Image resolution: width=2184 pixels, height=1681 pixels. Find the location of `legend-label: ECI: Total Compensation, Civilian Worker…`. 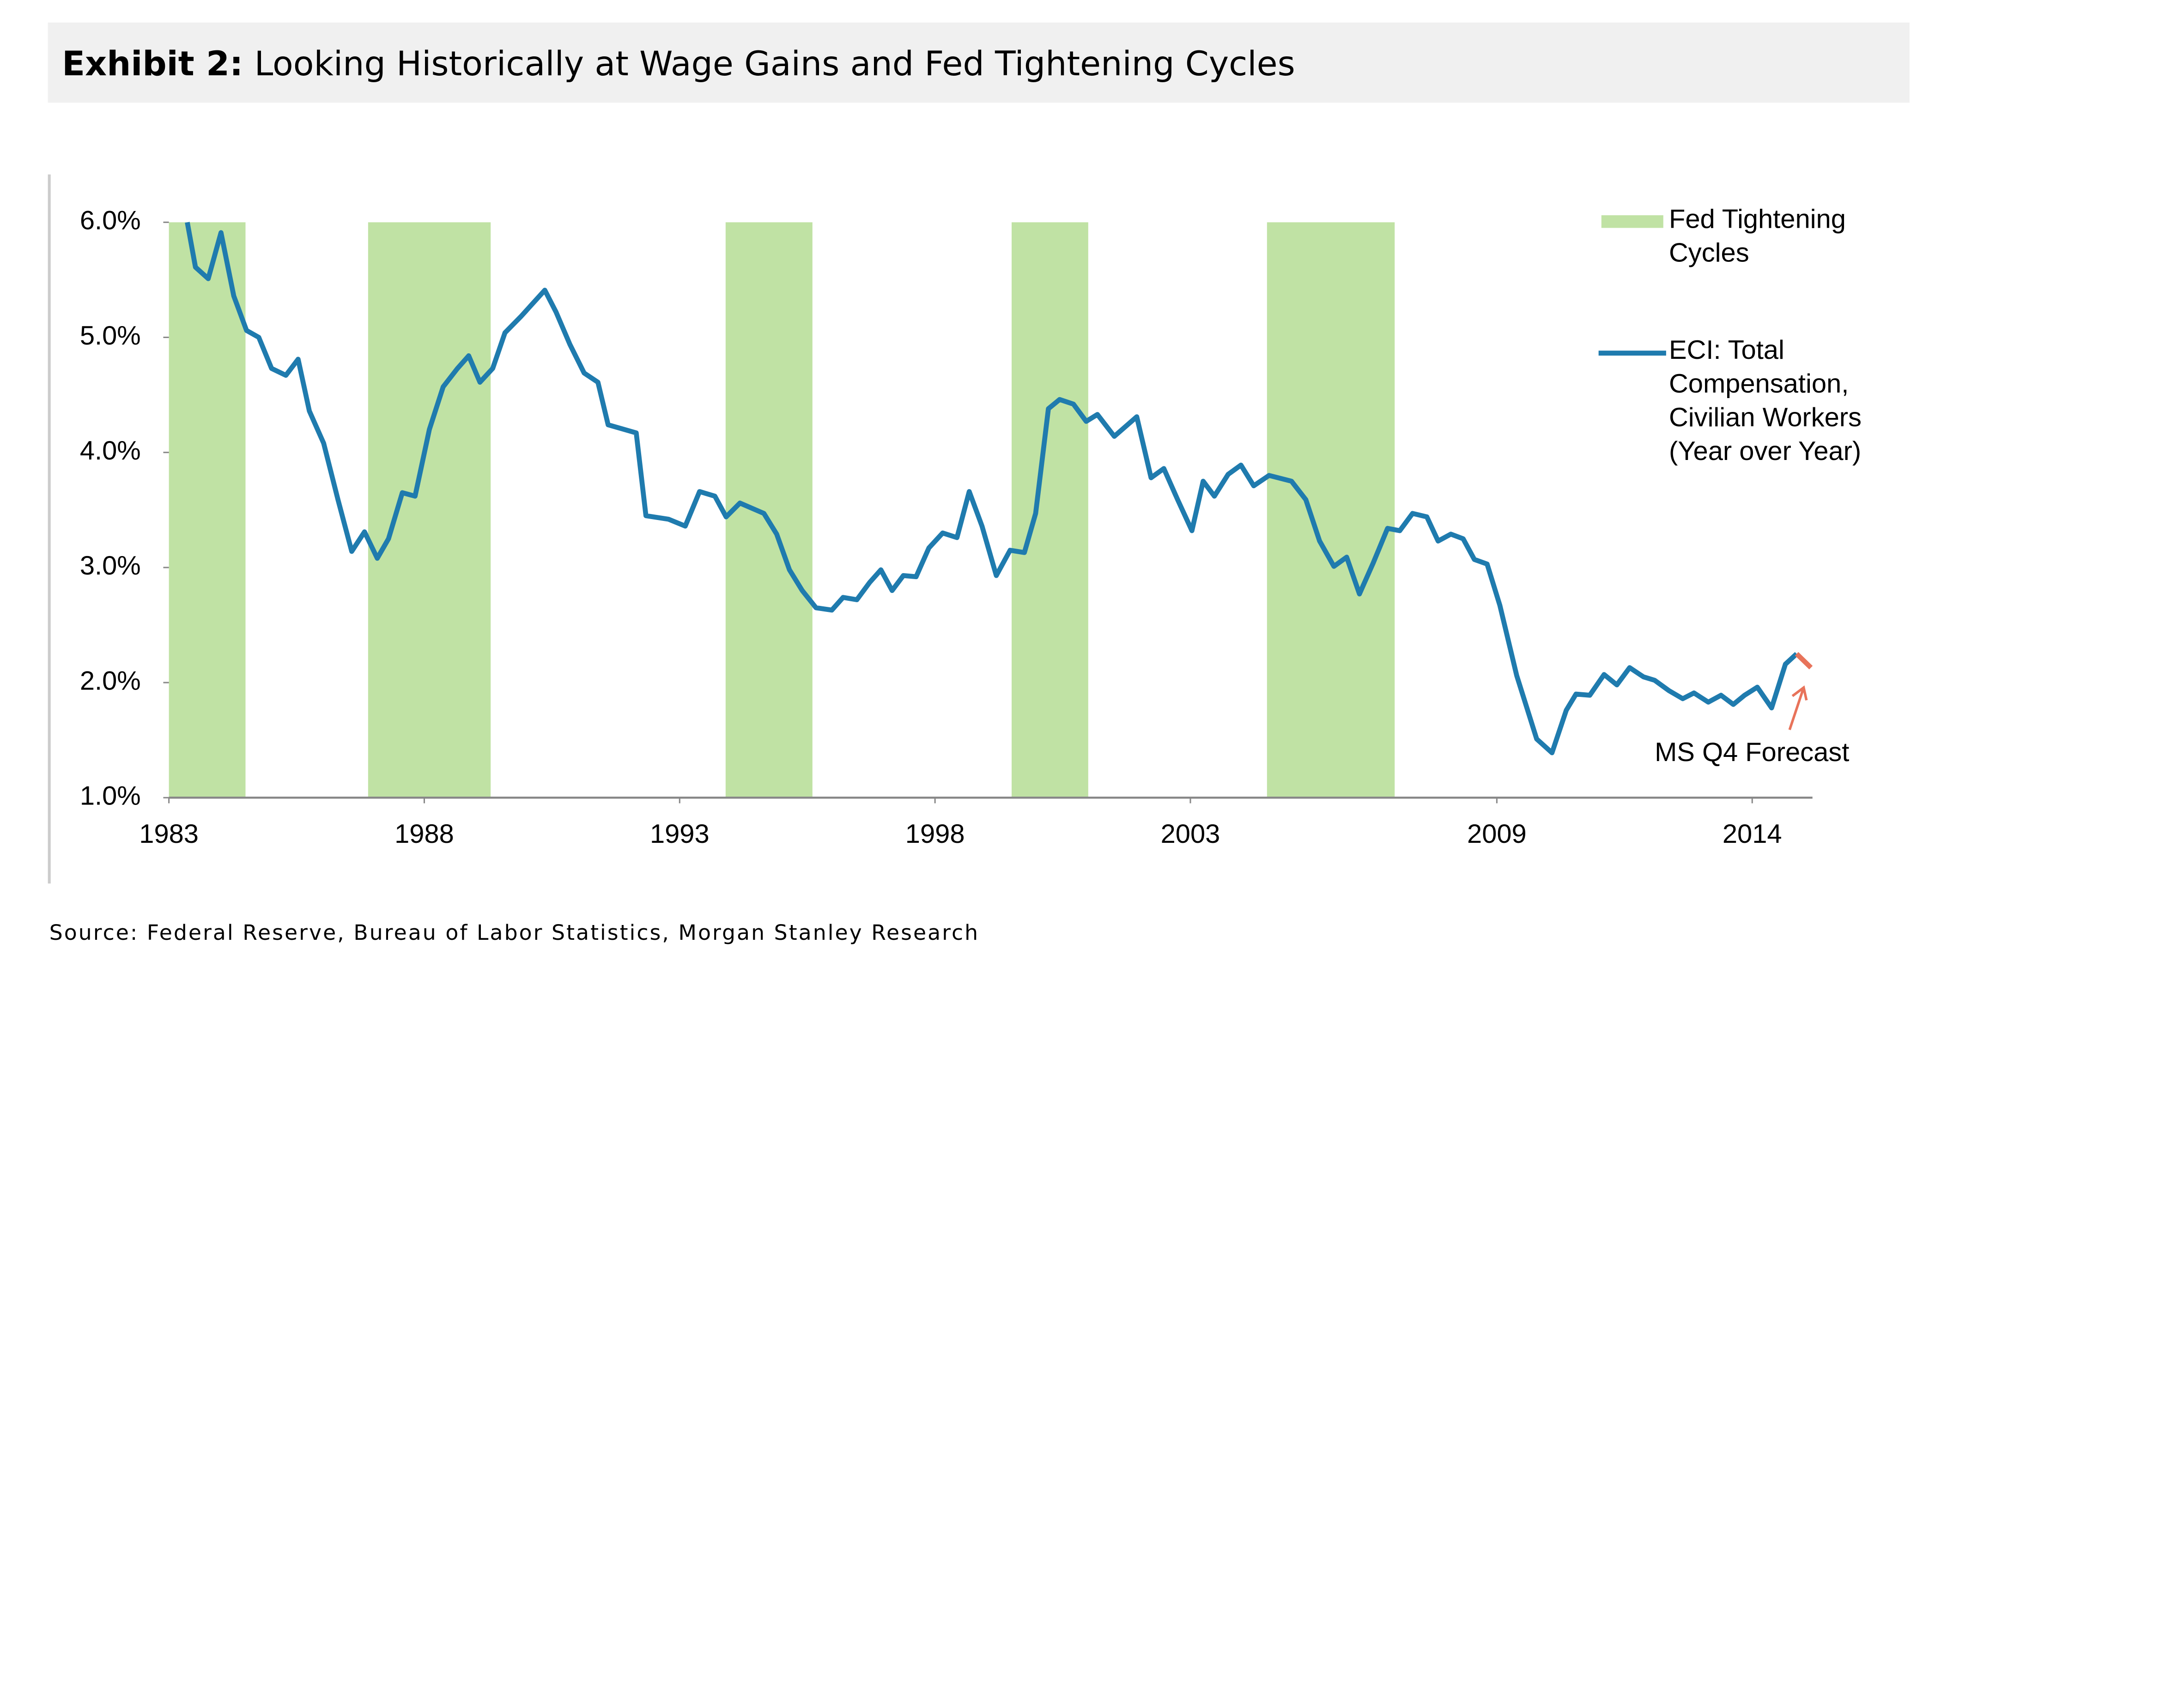

legend-label: ECI: Total Compensation, Civilian Worker… is located at coordinates (1765, 402).